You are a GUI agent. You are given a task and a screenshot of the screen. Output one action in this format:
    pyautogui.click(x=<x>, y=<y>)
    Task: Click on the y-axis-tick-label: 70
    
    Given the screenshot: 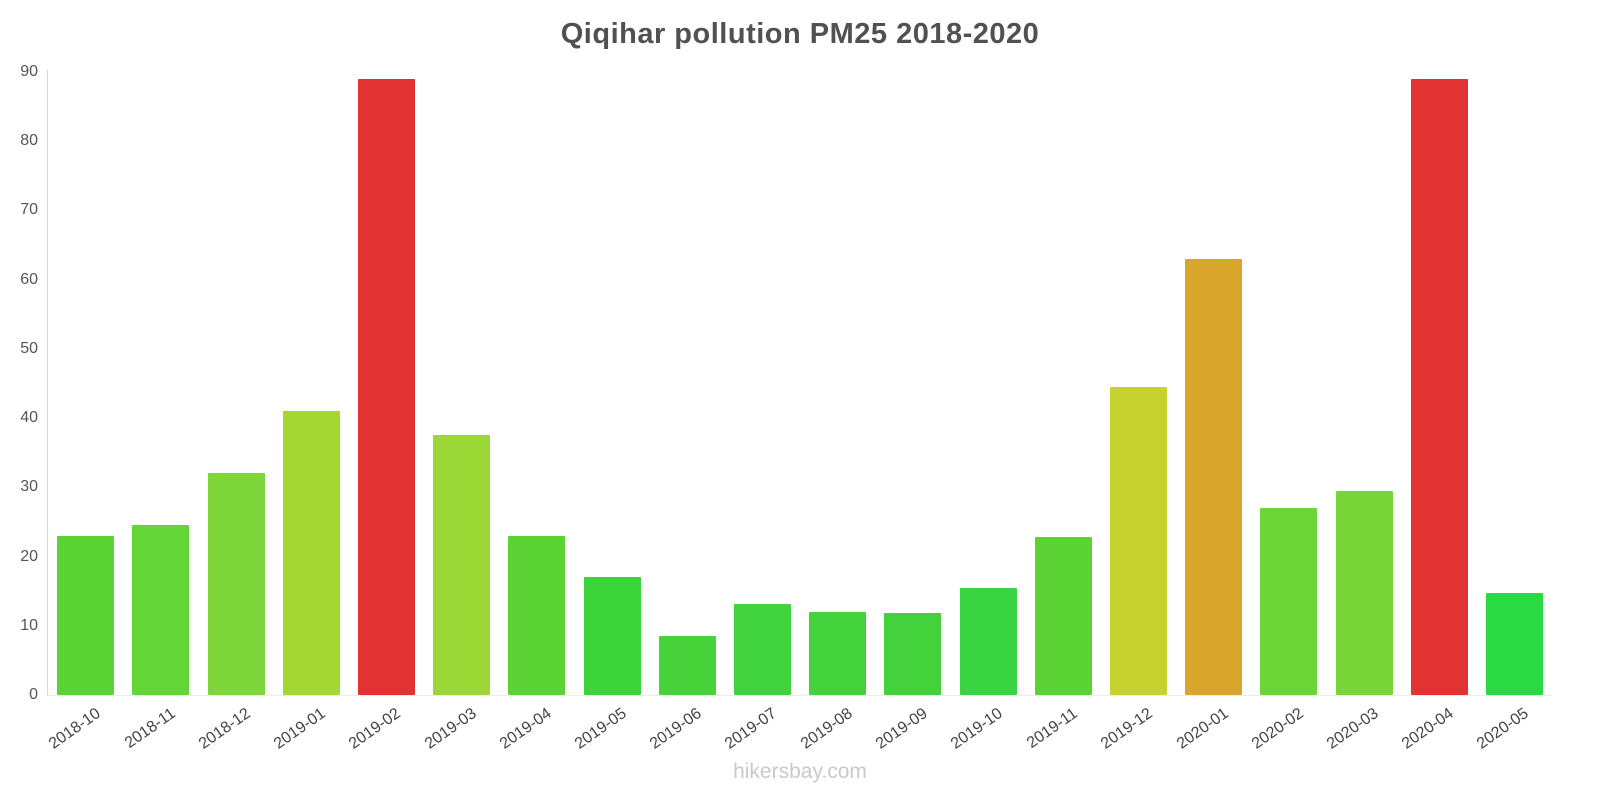 What is the action you would take?
    pyautogui.click(x=29, y=210)
    